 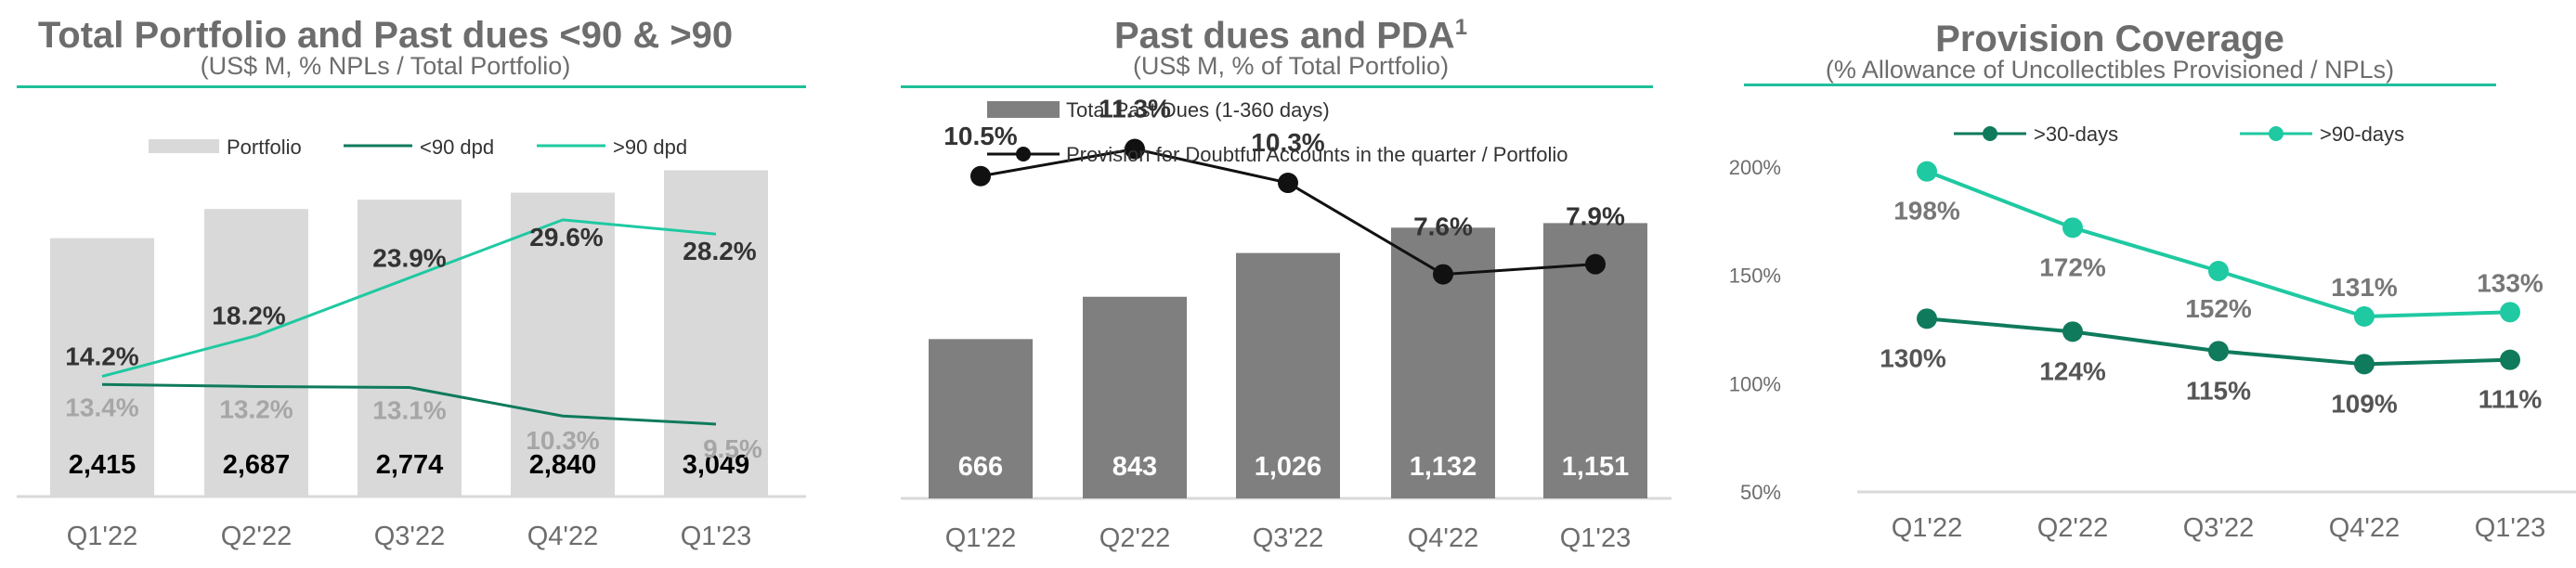 I want to click on portfolio-value-label: 2,774, so click(x=410, y=465).